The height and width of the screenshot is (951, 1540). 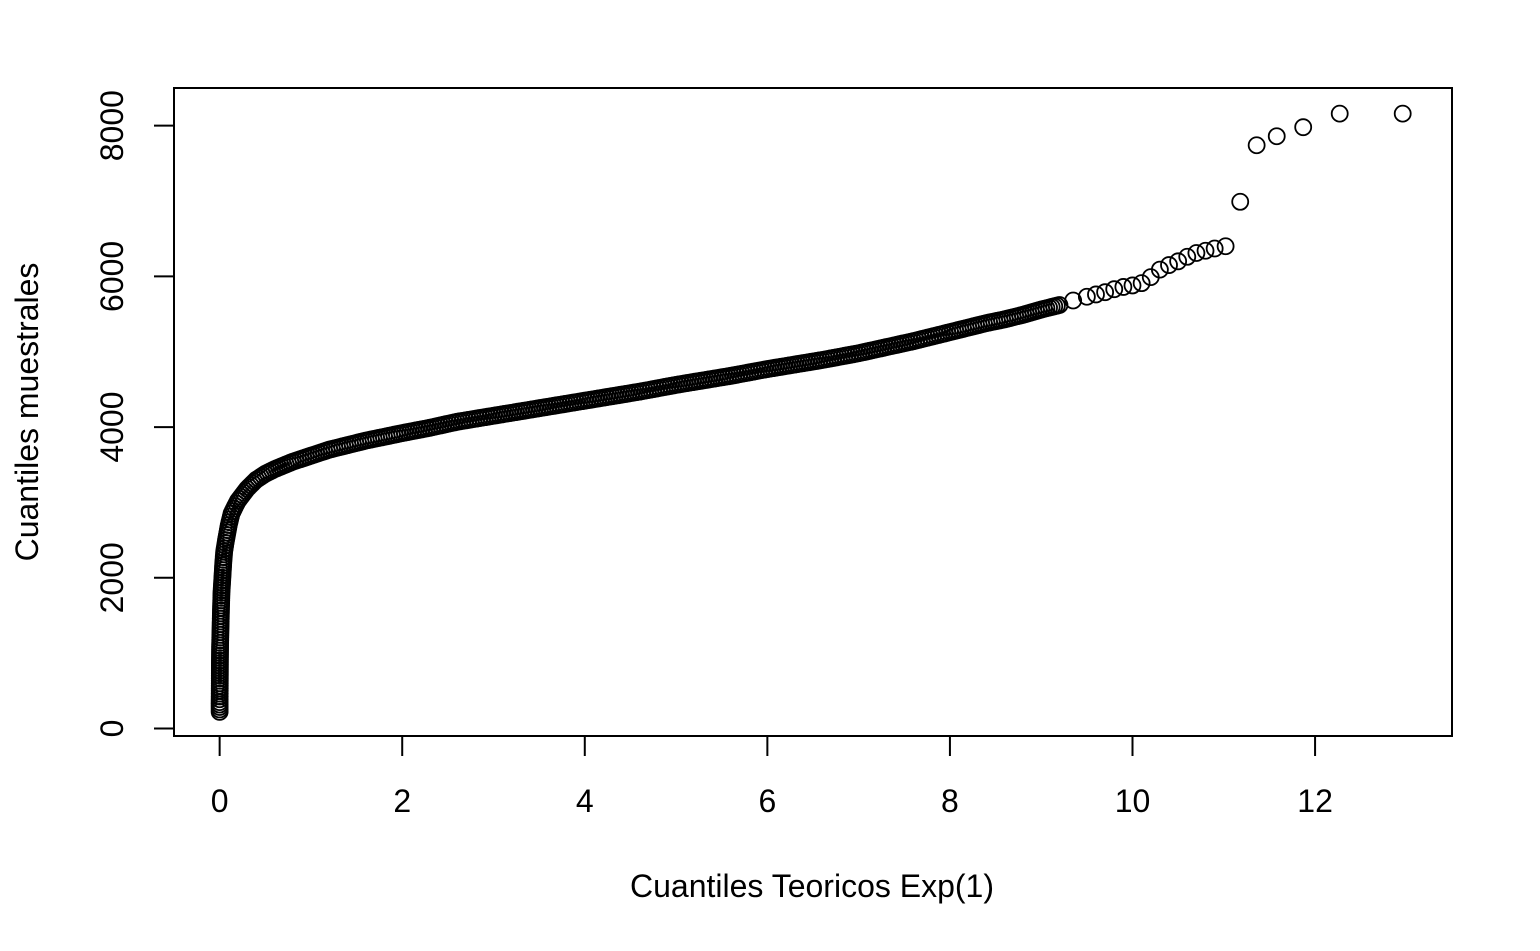 I want to click on y-tick-label: 0, so click(x=112, y=729).